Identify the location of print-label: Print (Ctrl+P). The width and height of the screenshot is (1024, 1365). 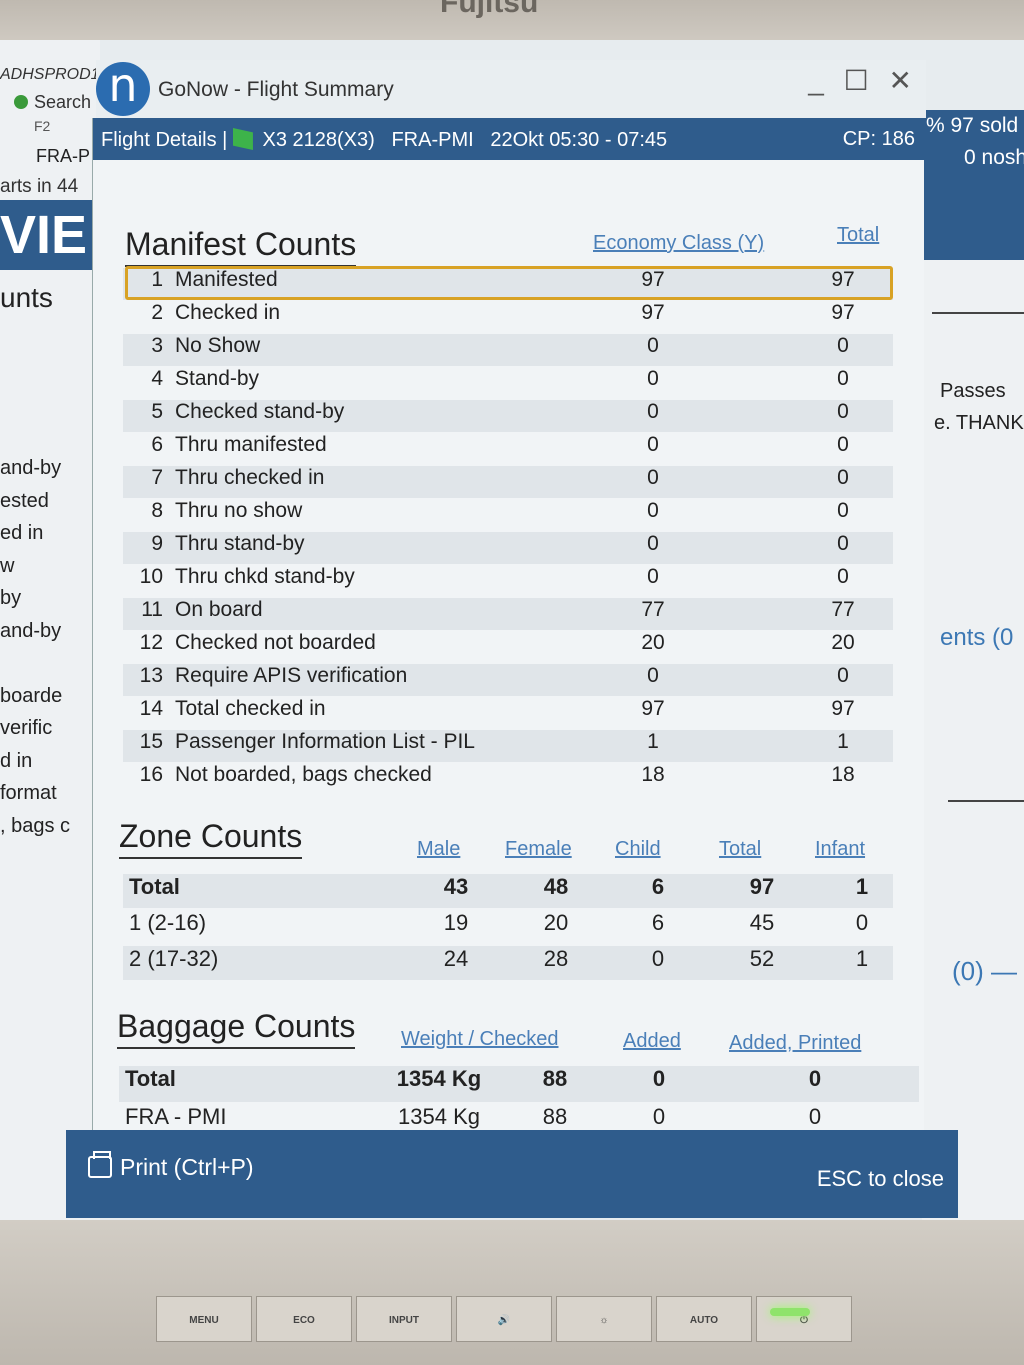
(187, 1167).